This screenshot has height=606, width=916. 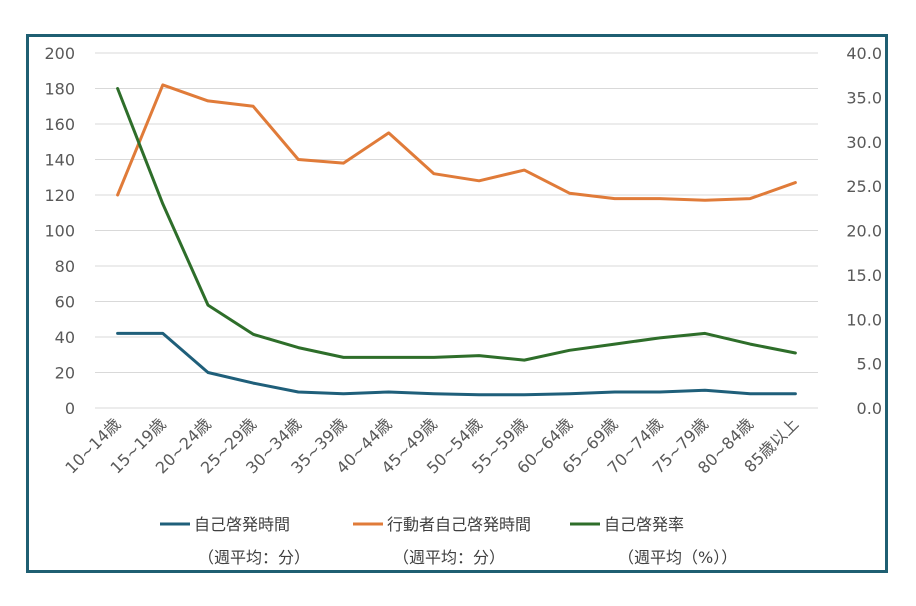 I want to click on legend-label: 行動者自己啓発時間, so click(x=459, y=524).